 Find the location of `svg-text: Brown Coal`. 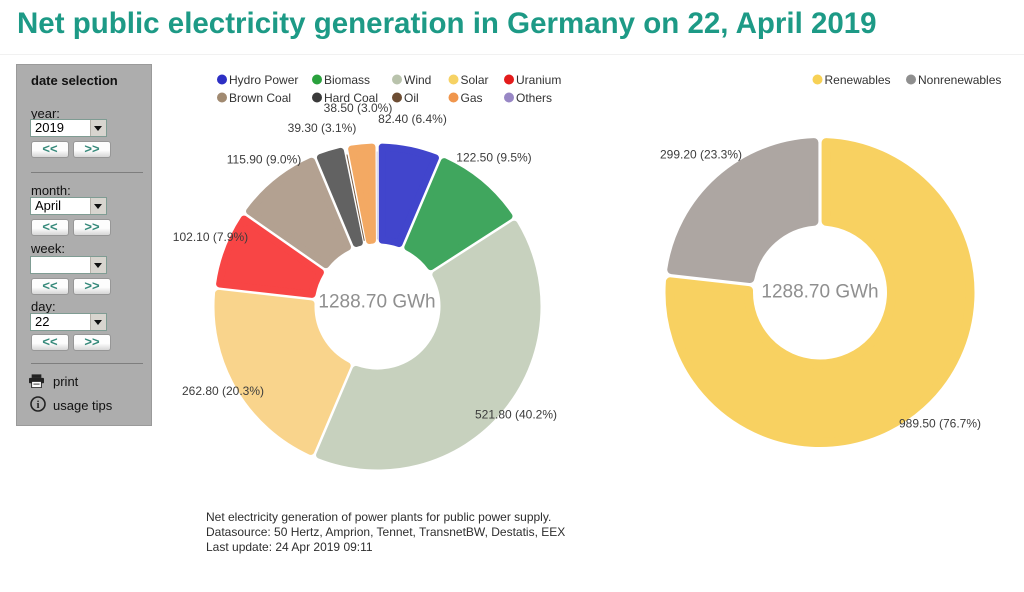

svg-text: Brown Coal is located at coordinates (260, 98).